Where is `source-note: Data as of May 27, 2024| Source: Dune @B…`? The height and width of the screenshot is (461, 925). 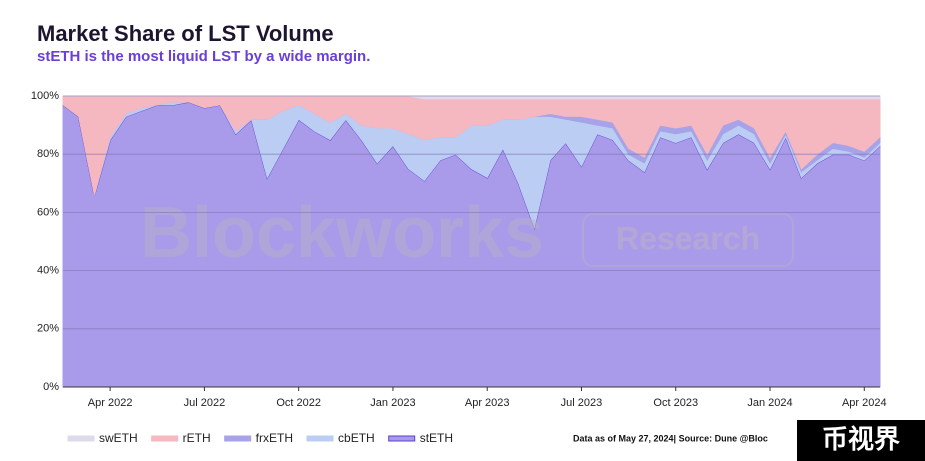
source-note: Data as of May 27, 2024| Source: Dune @B… is located at coordinates (670, 438).